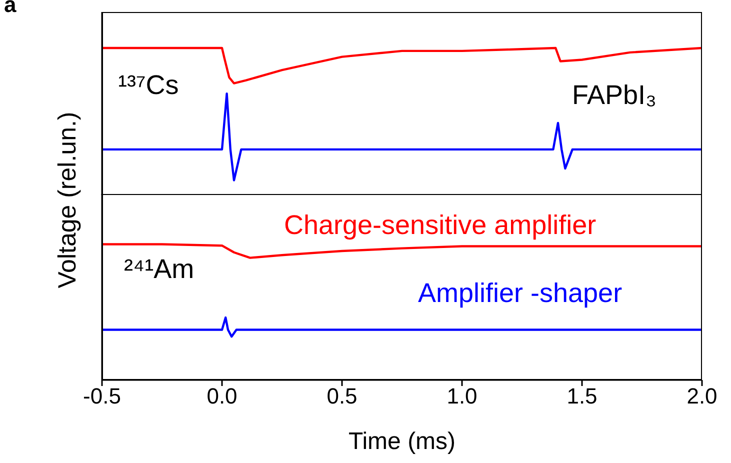 This screenshot has width=731, height=463. What do you see at coordinates (222, 396) in the screenshot?
I see `x-tick-label: 0.0` at bounding box center [222, 396].